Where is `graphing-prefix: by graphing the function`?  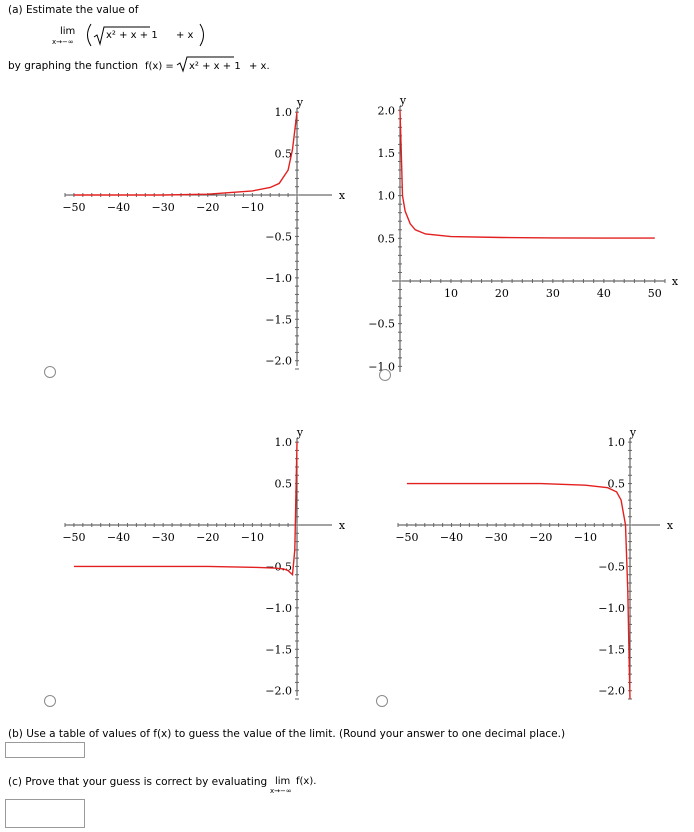
graphing-prefix: by graphing the function is located at coordinates (73, 66).